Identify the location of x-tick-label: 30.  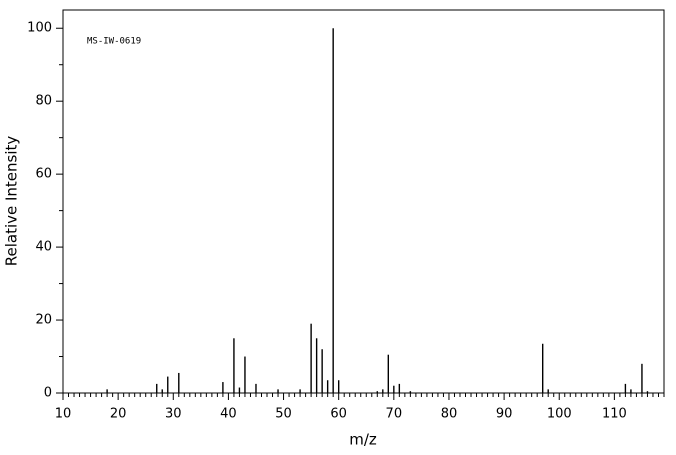
(173, 414).